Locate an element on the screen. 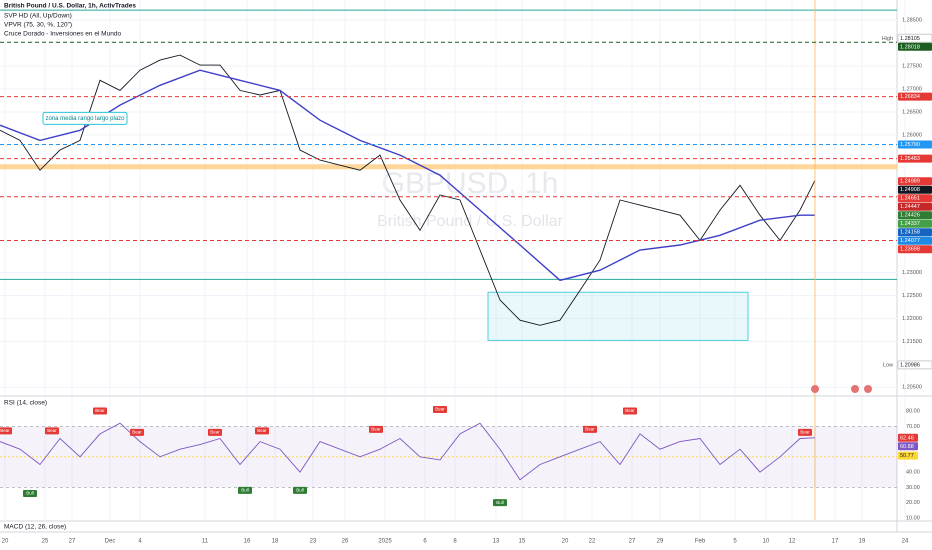 This screenshot has height=550, width=932. price-tag-label: 1.24426 is located at coordinates (910, 216).